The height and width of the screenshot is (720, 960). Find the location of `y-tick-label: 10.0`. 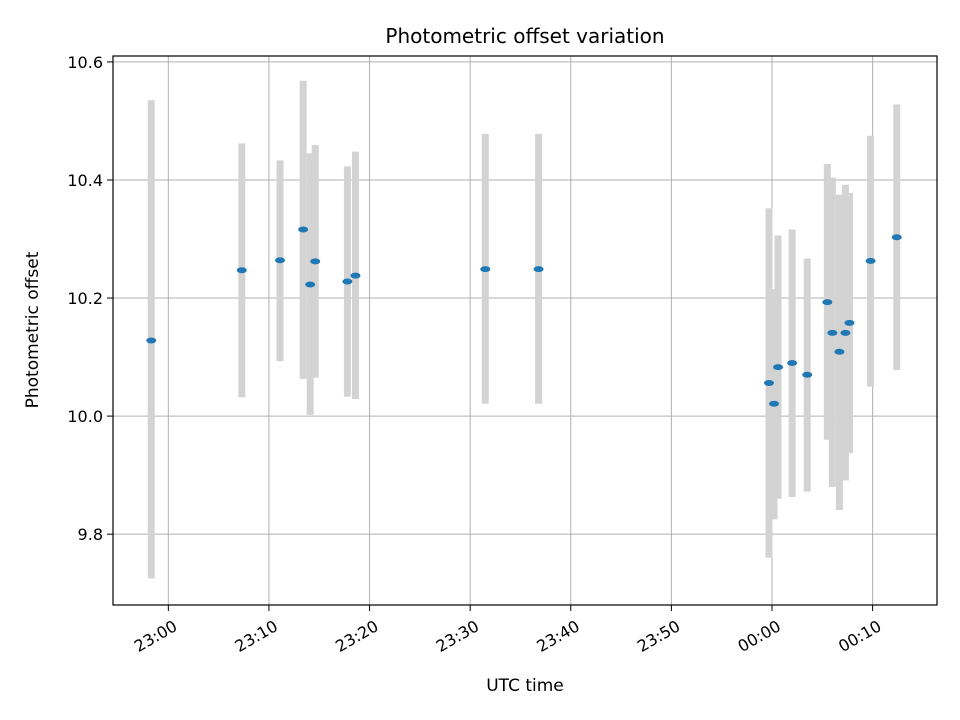

y-tick-label: 10.0 is located at coordinates (85, 416).